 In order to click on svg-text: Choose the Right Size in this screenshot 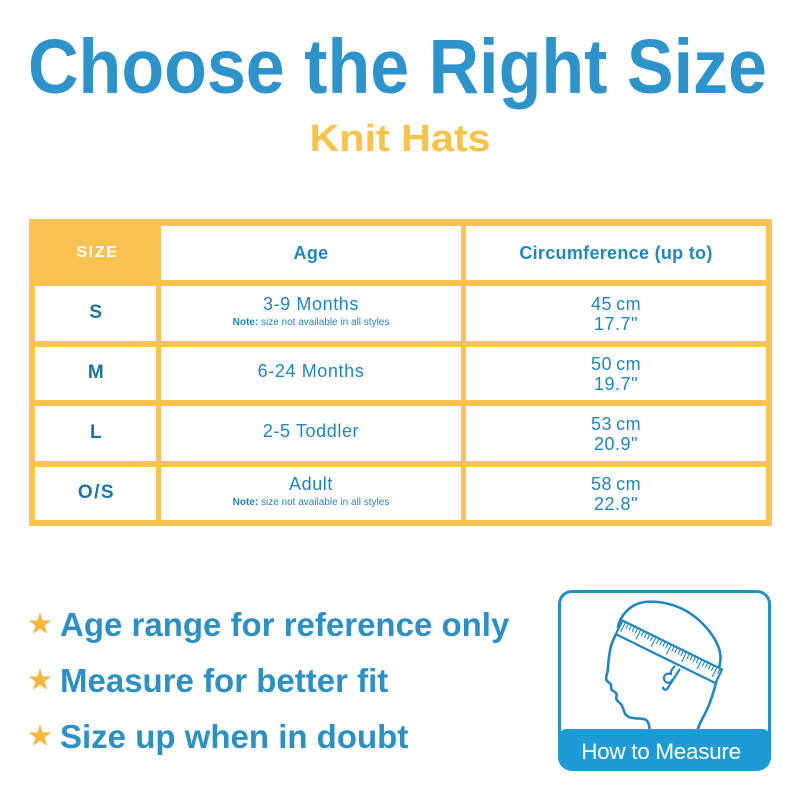, I will do `click(397, 67)`.